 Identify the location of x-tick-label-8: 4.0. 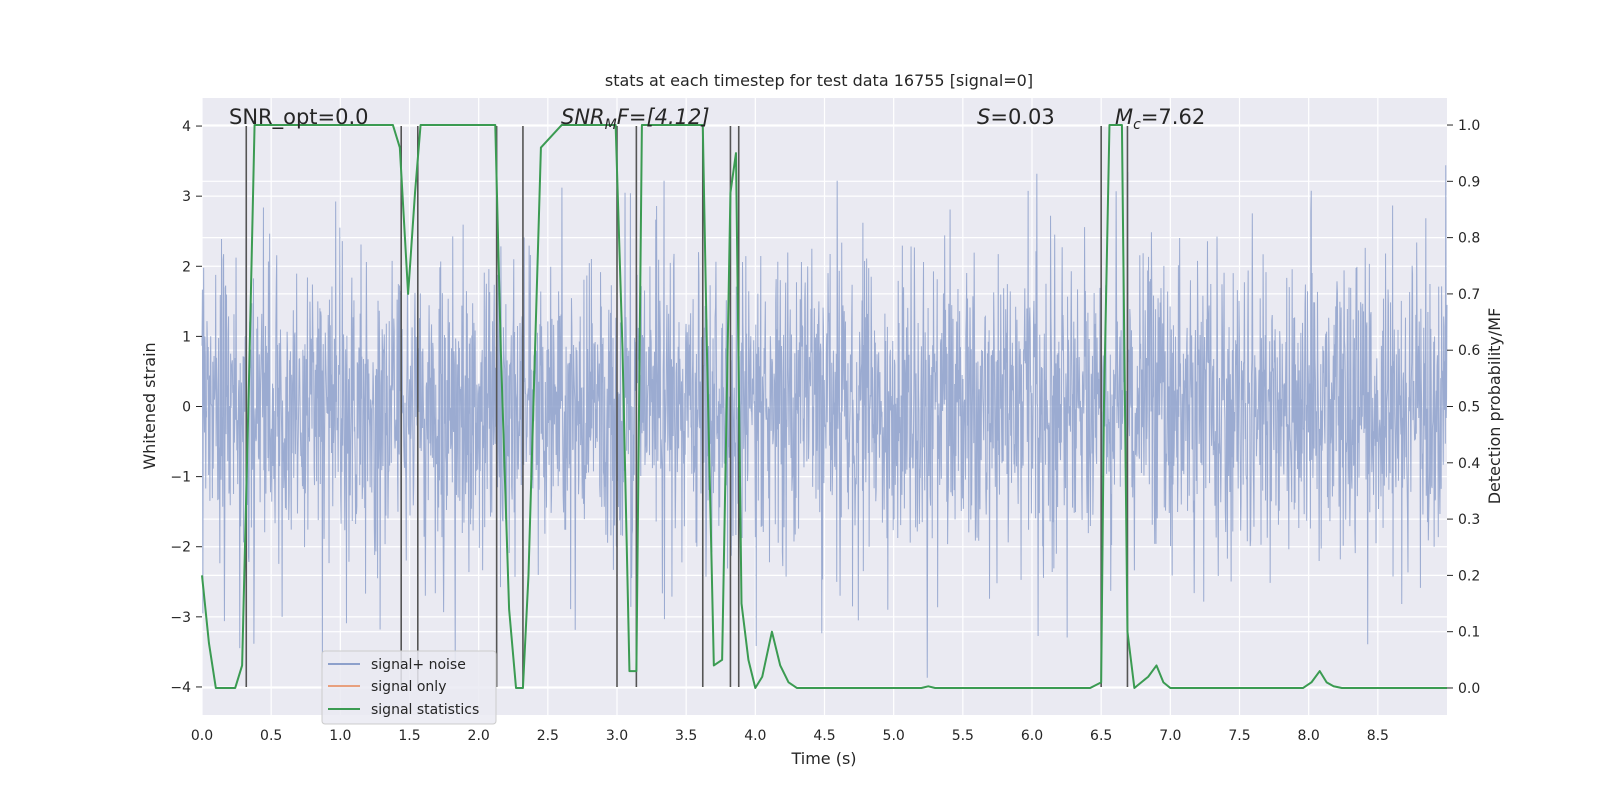
(755, 736).